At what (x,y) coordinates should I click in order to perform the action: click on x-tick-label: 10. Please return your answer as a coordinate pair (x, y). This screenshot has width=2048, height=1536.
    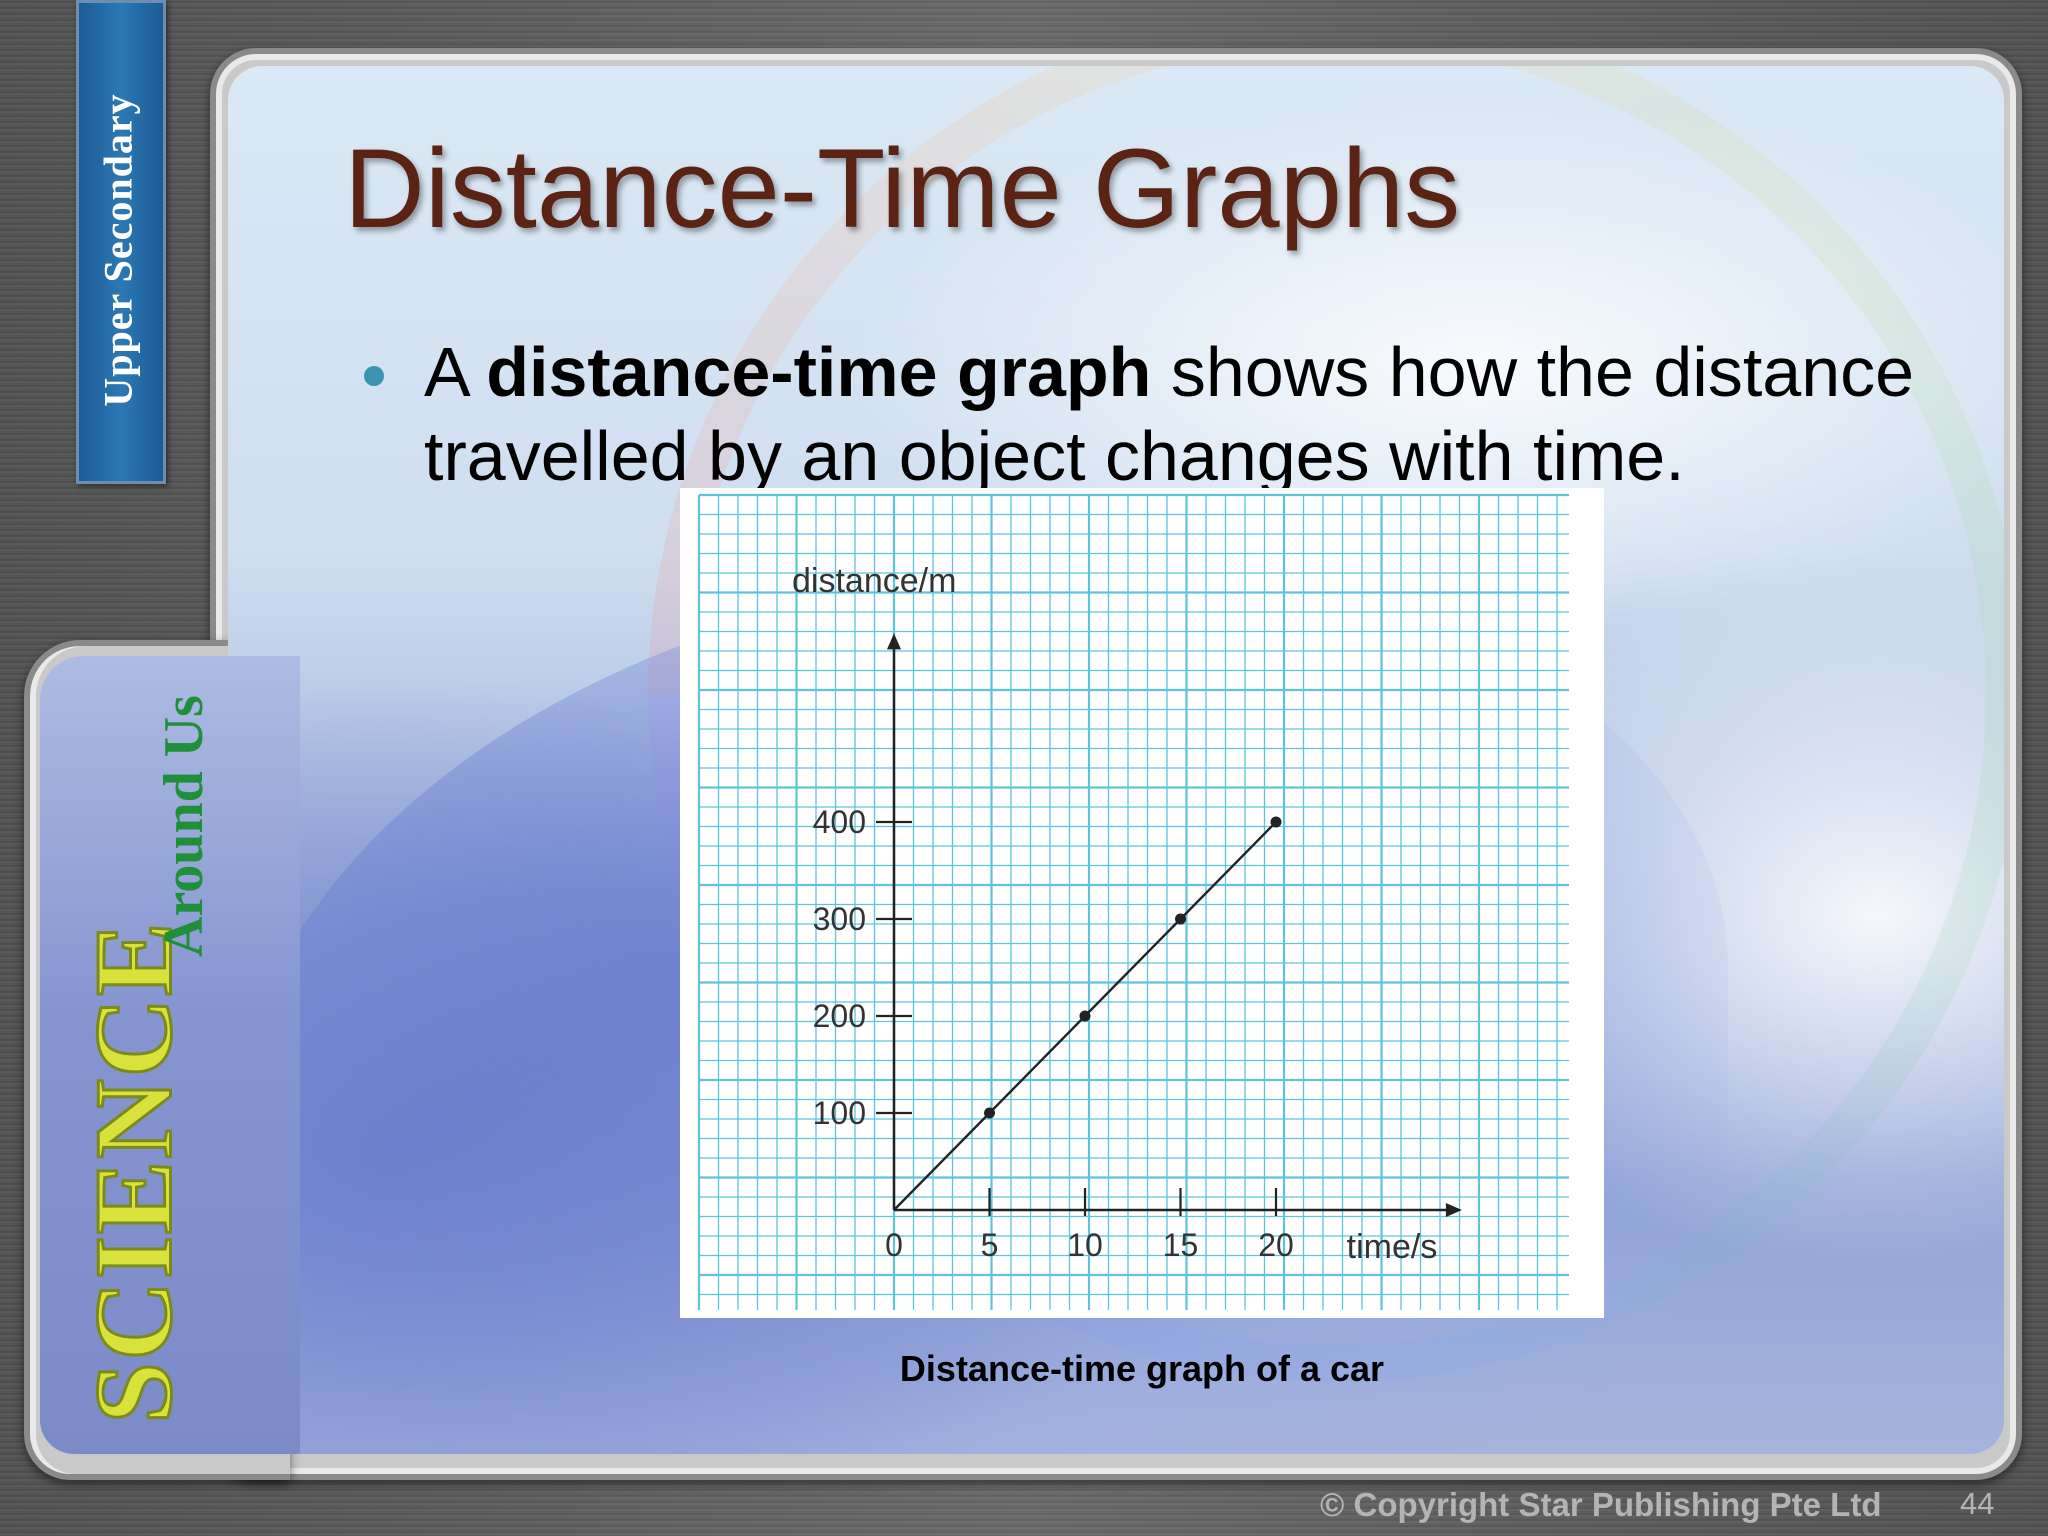
    Looking at the image, I should click on (1085, 1245).